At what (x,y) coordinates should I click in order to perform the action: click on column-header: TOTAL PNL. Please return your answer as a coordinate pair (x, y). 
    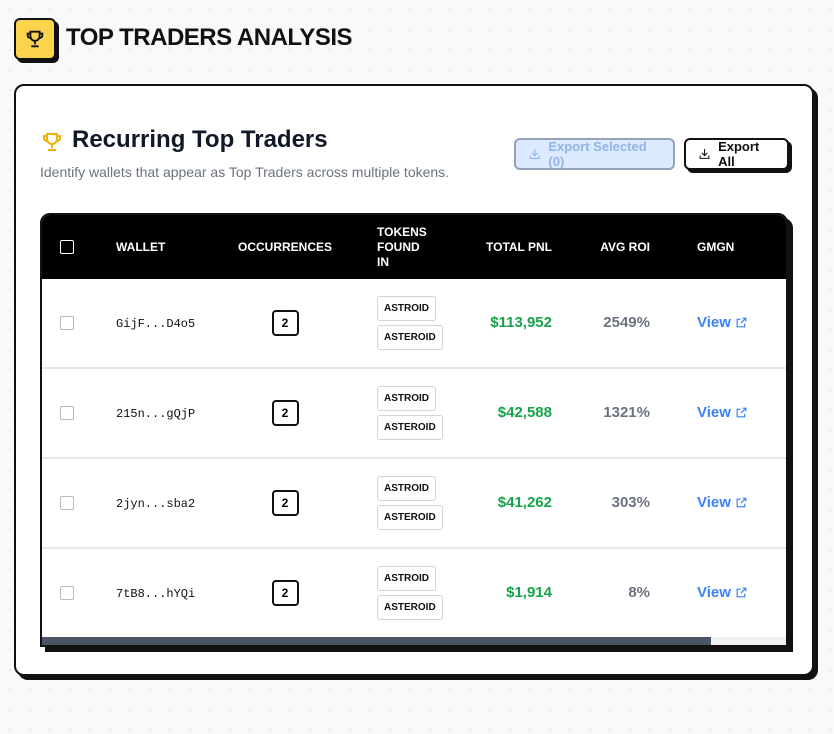
    Looking at the image, I should click on (519, 246).